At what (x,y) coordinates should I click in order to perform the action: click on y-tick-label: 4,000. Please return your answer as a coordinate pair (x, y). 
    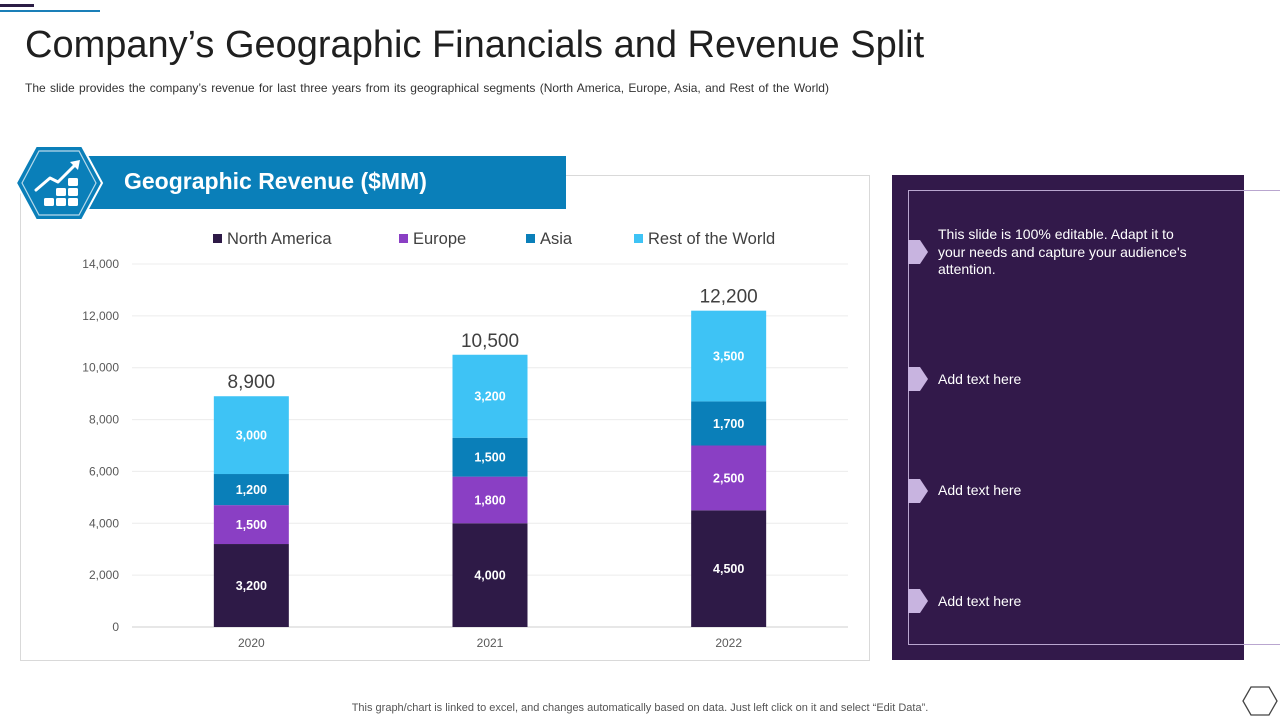
    Looking at the image, I should click on (104, 523).